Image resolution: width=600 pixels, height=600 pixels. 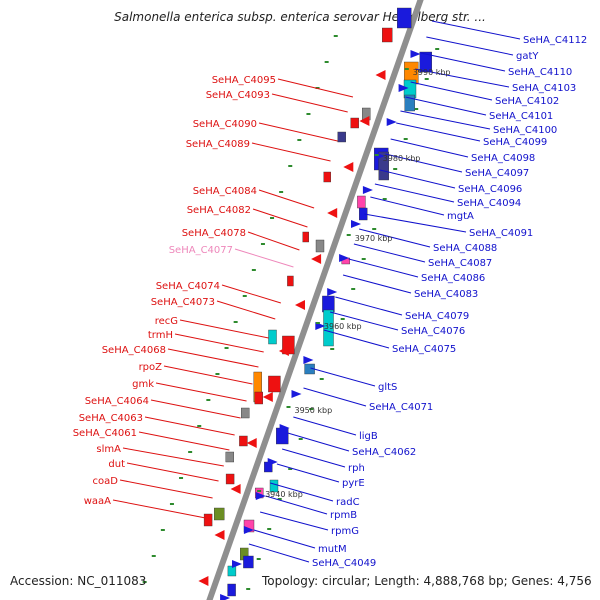 What do you see at coordinates (437, 316) in the screenshot?
I see `gene-label: SeHA_C4079` at bounding box center [437, 316].